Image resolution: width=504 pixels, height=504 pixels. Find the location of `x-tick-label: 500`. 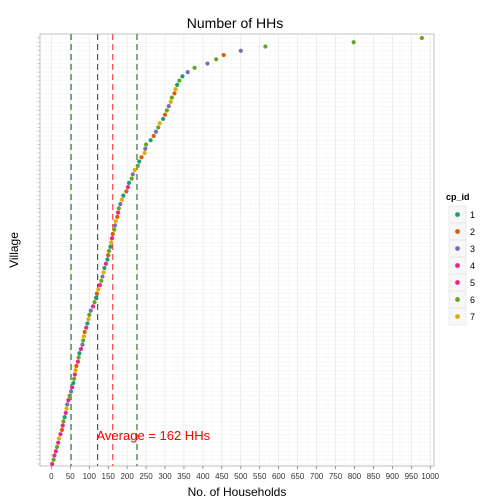

x-tick-label: 500 is located at coordinates (241, 476).